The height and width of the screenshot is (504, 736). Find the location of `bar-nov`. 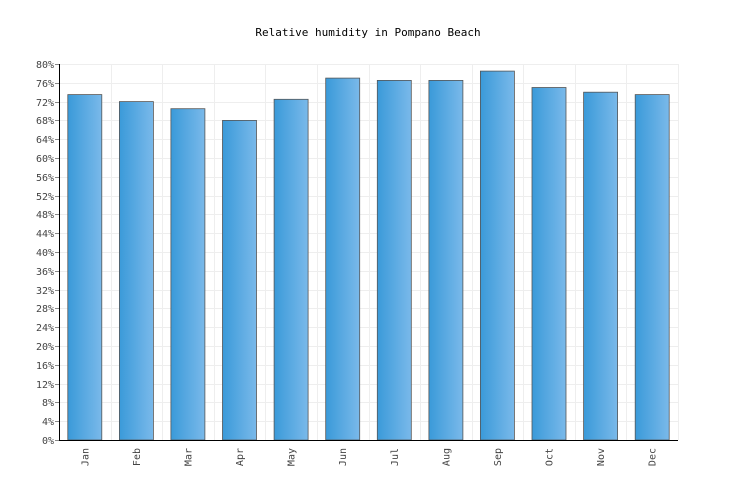

bar-nov is located at coordinates (600, 266).